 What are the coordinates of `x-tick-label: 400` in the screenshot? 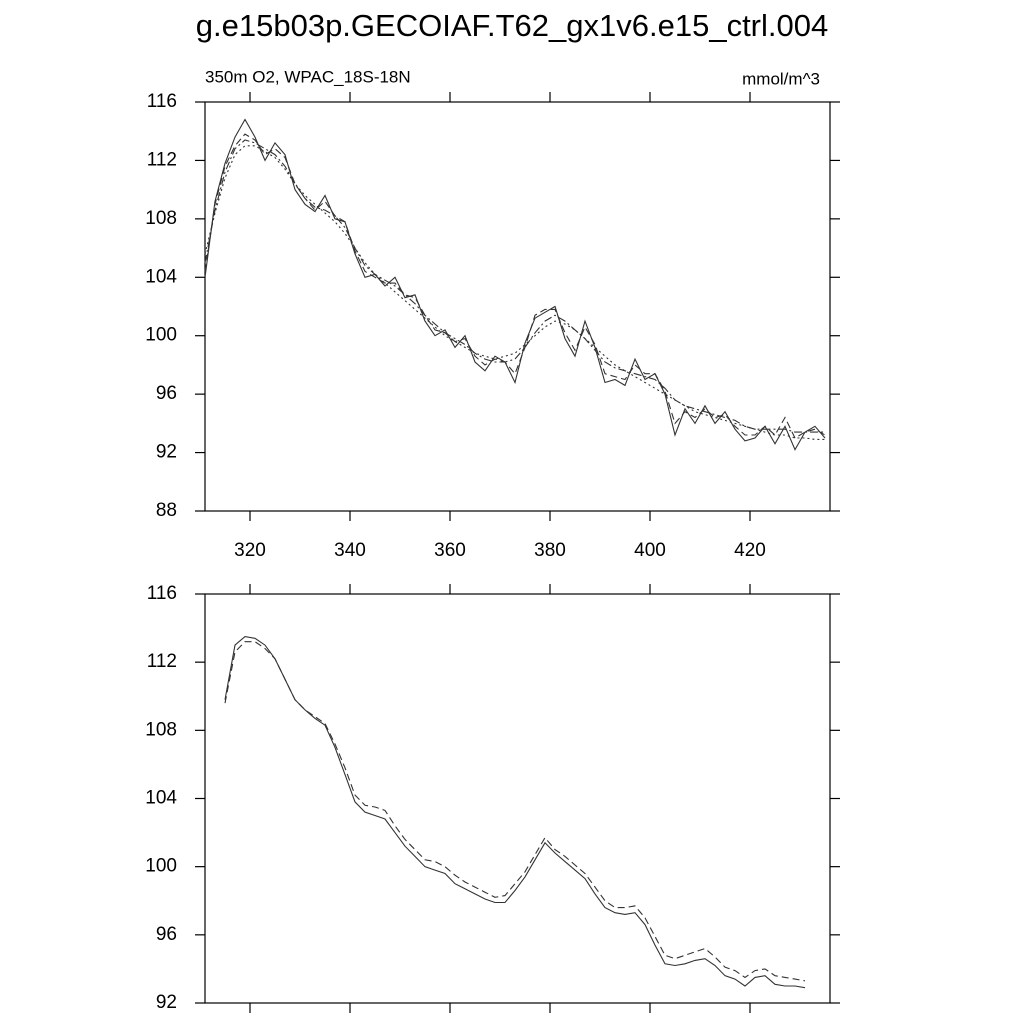 It's located at (650, 550).